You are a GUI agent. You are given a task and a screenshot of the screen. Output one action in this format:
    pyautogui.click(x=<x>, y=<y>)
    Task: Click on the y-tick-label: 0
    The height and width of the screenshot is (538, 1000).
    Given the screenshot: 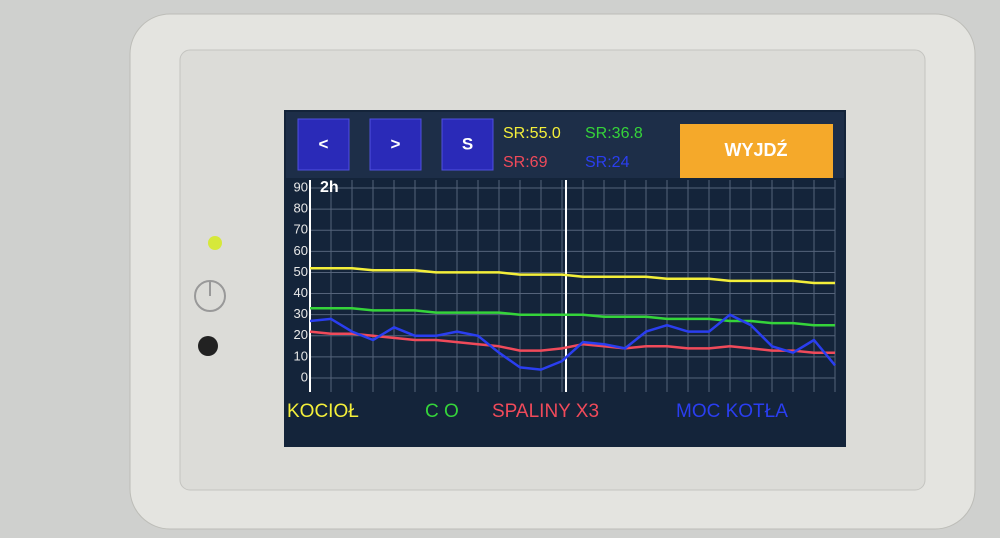 What is the action you would take?
    pyautogui.click(x=304, y=376)
    